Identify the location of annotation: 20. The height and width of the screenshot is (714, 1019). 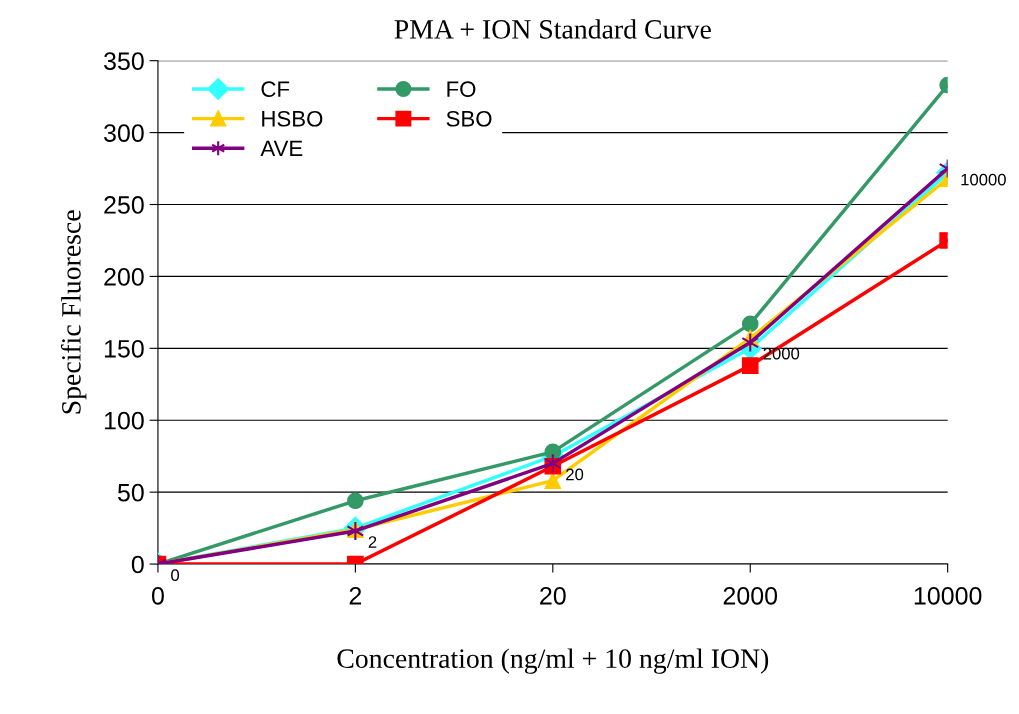
(575, 474).